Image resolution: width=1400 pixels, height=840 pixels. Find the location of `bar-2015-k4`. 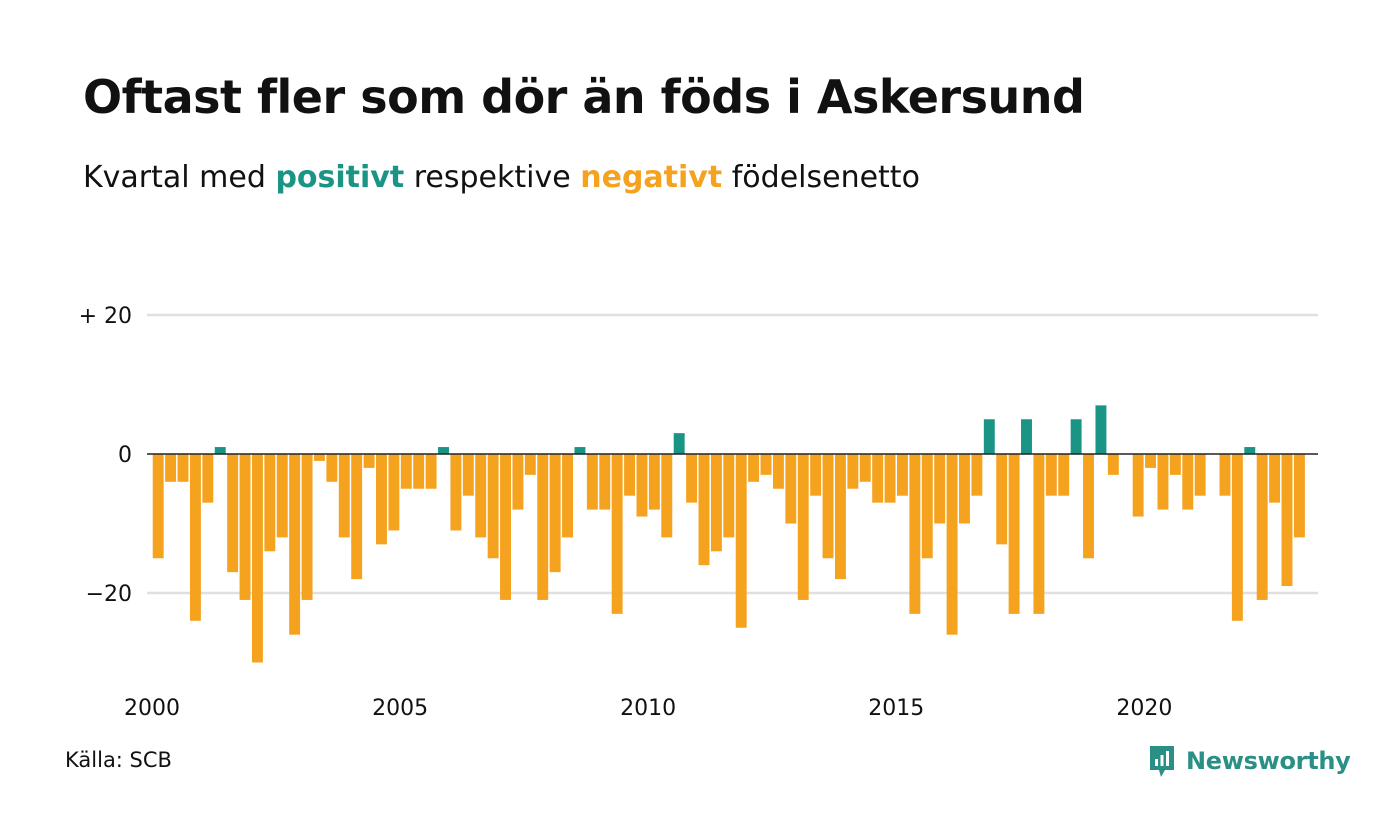

bar-2015-k4 is located at coordinates (940, 489).